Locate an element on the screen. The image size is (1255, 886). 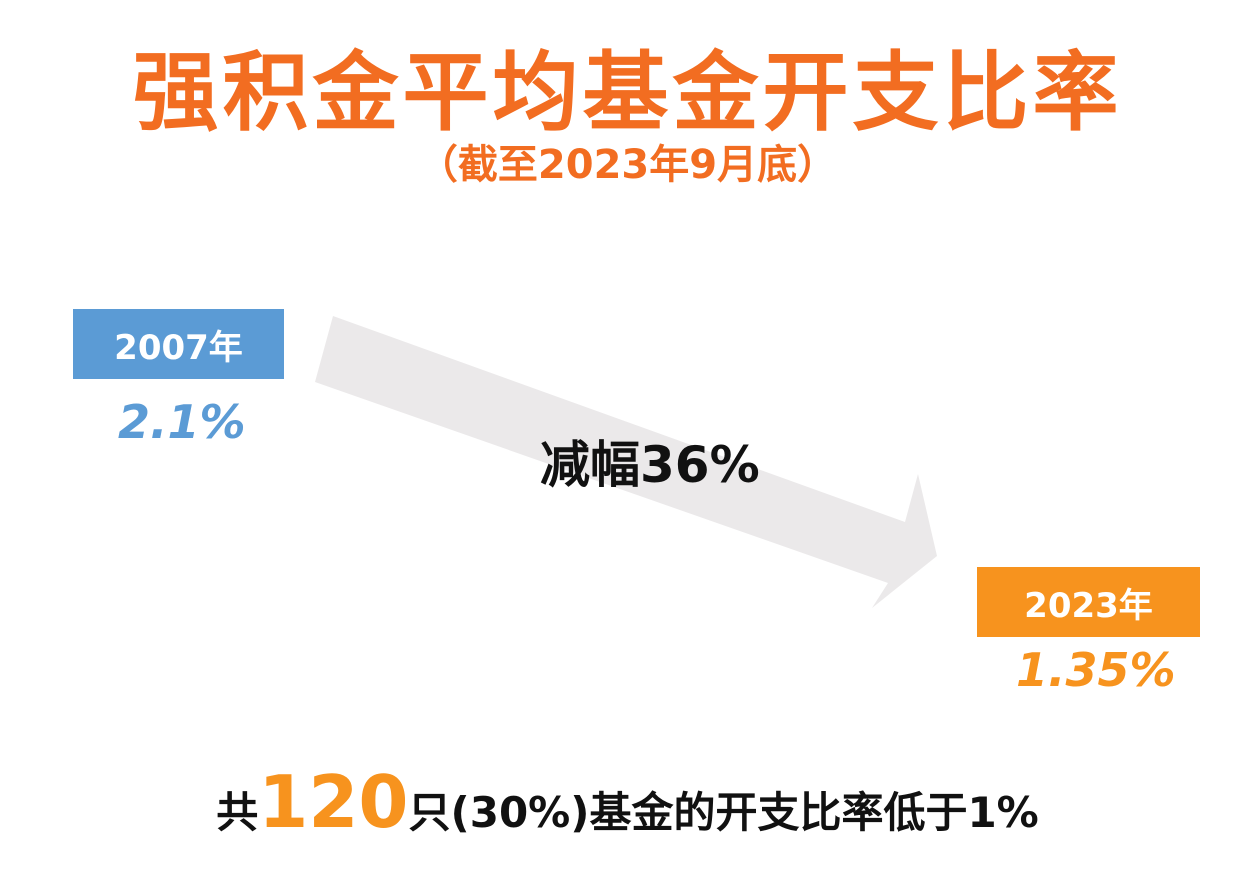
start-year: 2007年 is located at coordinates (178, 344).